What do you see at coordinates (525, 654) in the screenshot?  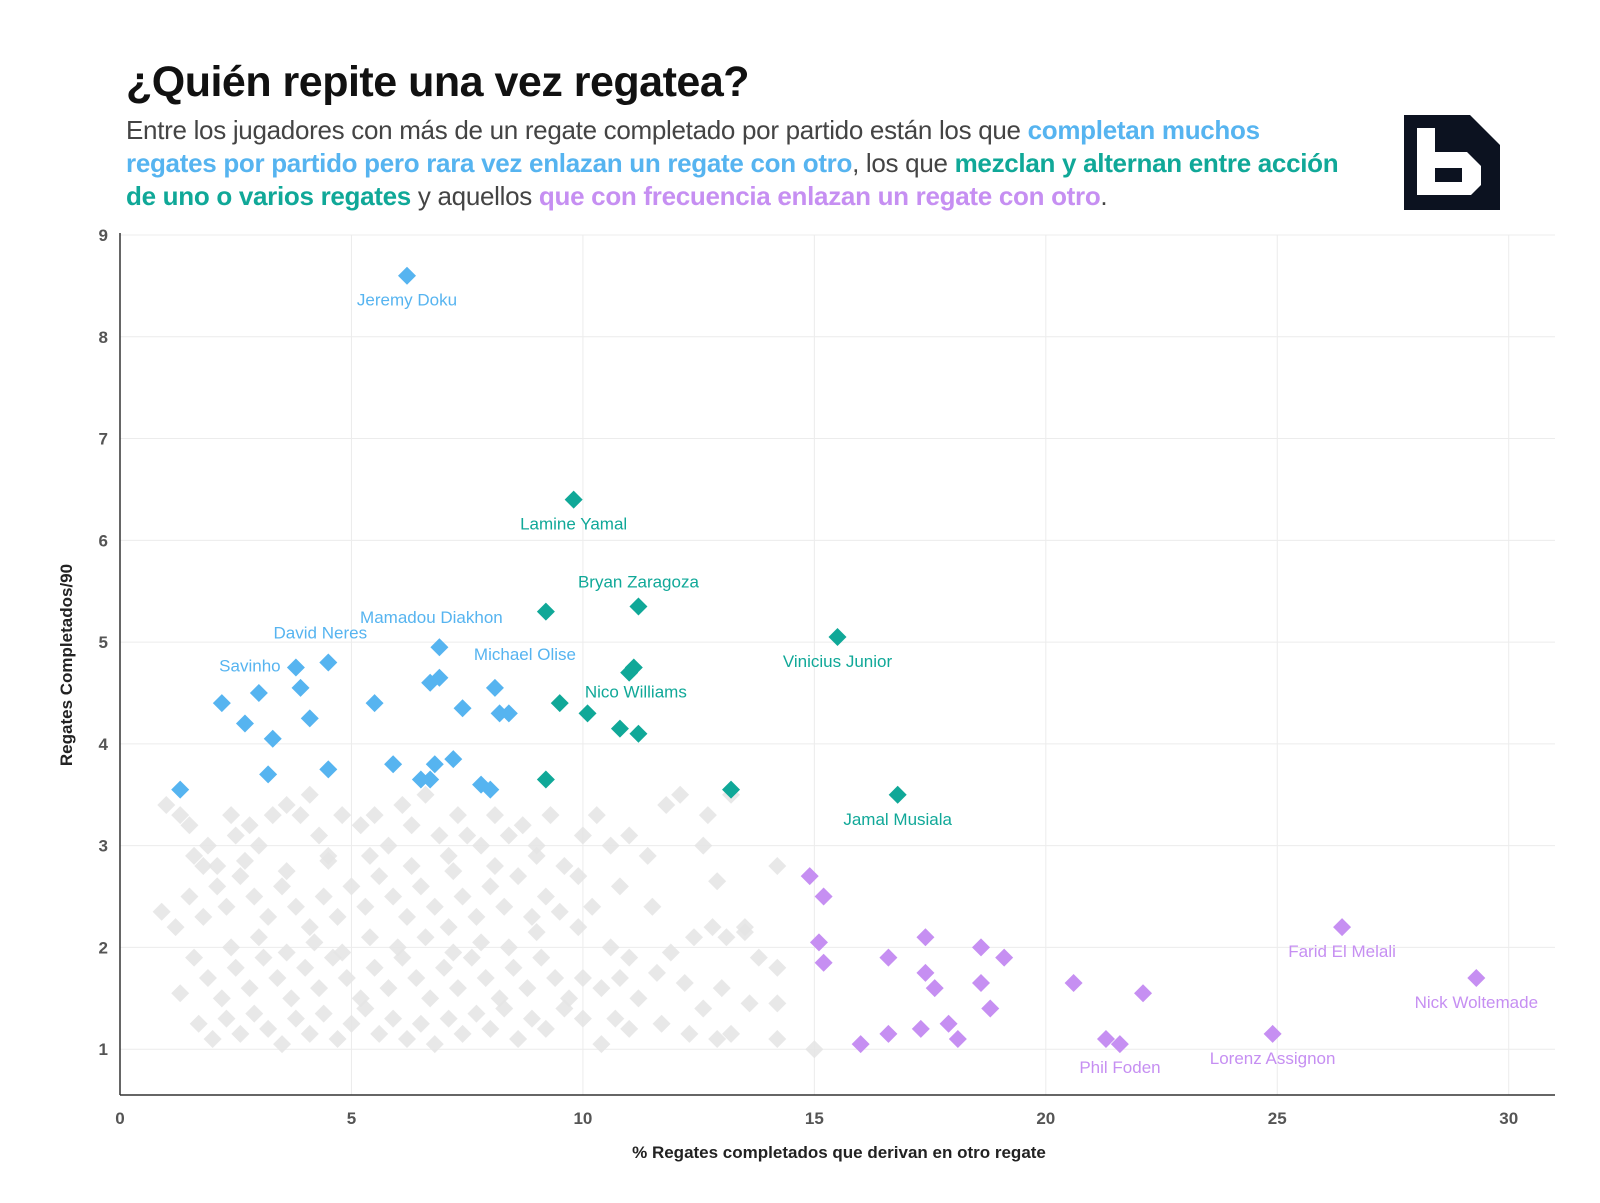 I see `point-label: Michael Olise` at bounding box center [525, 654].